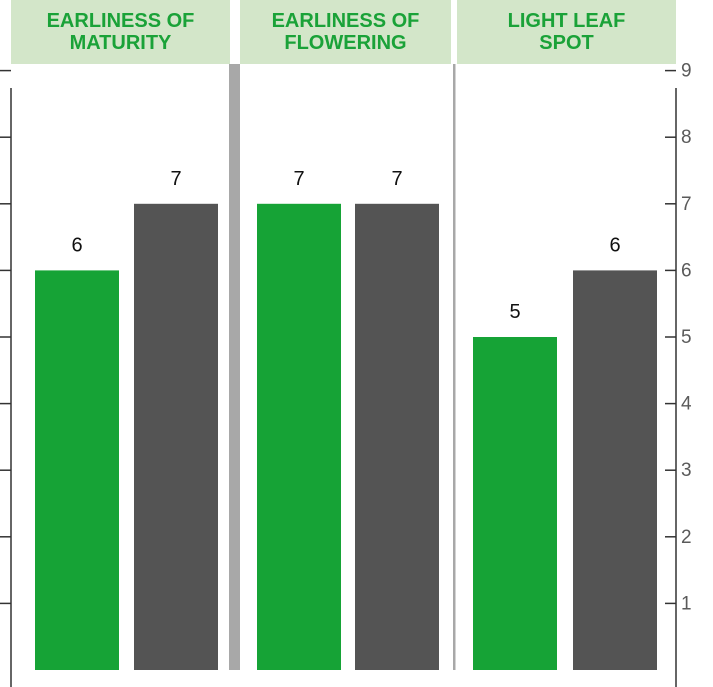 This screenshot has width=713, height=687. I want to click on data-label-panel2-green: 7, so click(298, 179).